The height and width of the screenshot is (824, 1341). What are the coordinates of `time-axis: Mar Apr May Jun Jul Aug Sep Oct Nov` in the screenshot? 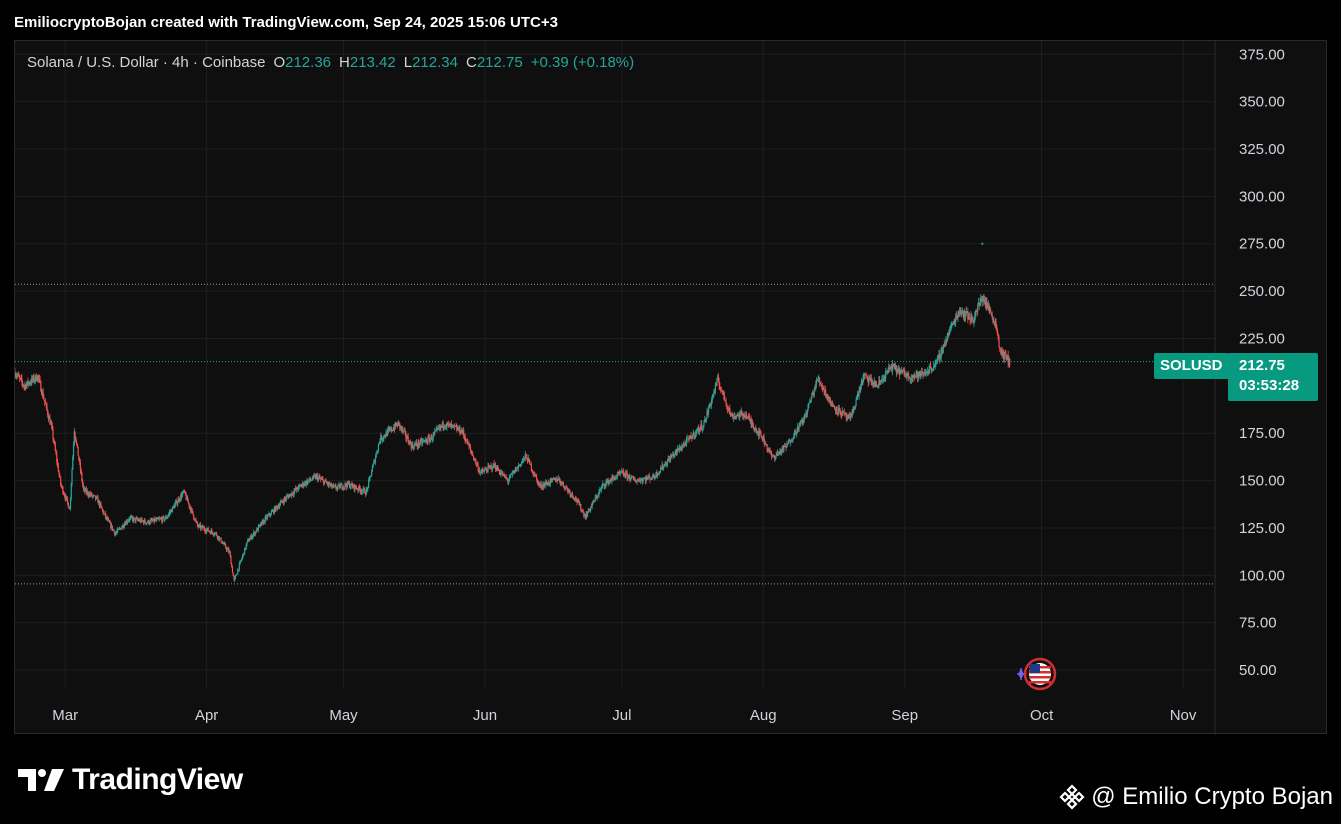 It's located at (624, 715).